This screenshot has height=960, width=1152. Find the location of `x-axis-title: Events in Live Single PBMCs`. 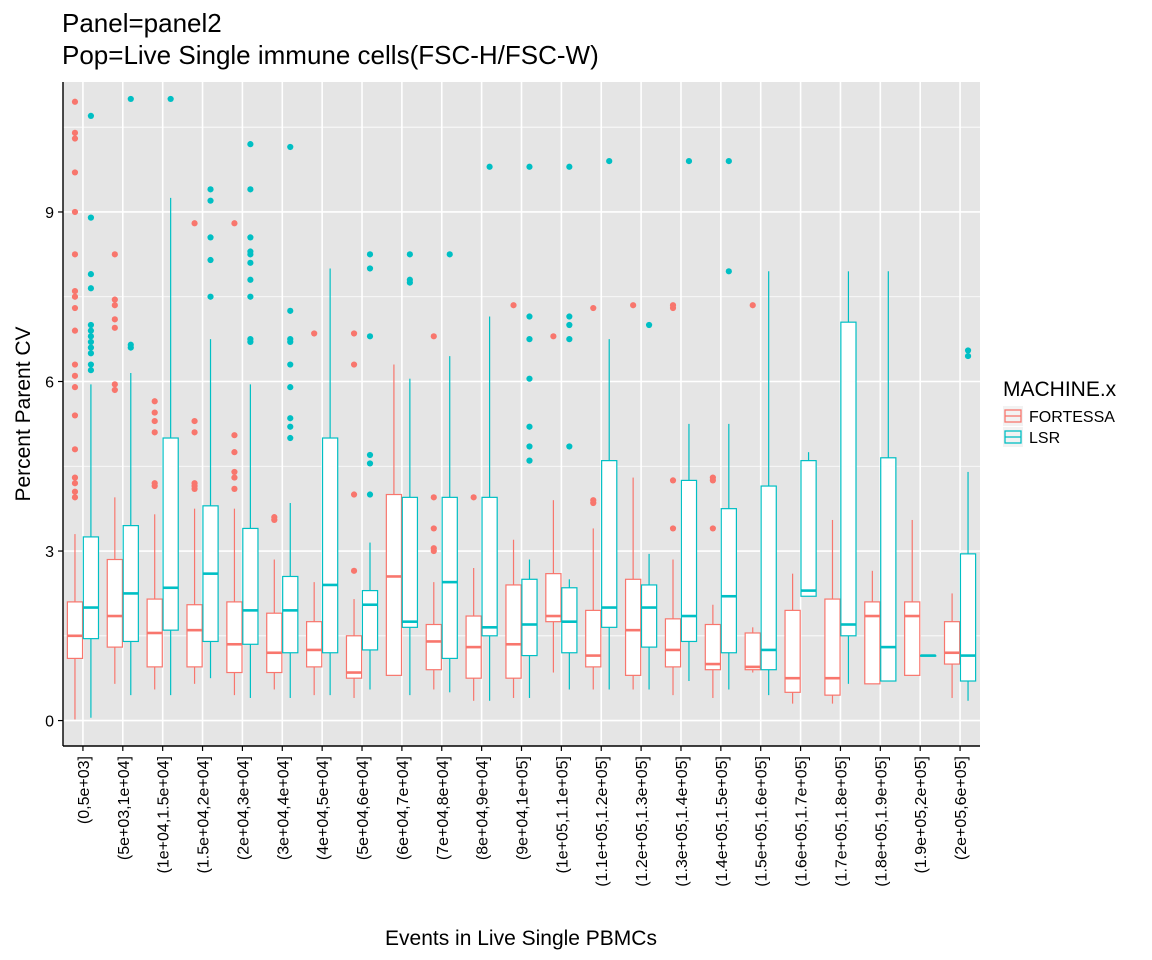

x-axis-title: Events in Live Single PBMCs is located at coordinates (521, 938).